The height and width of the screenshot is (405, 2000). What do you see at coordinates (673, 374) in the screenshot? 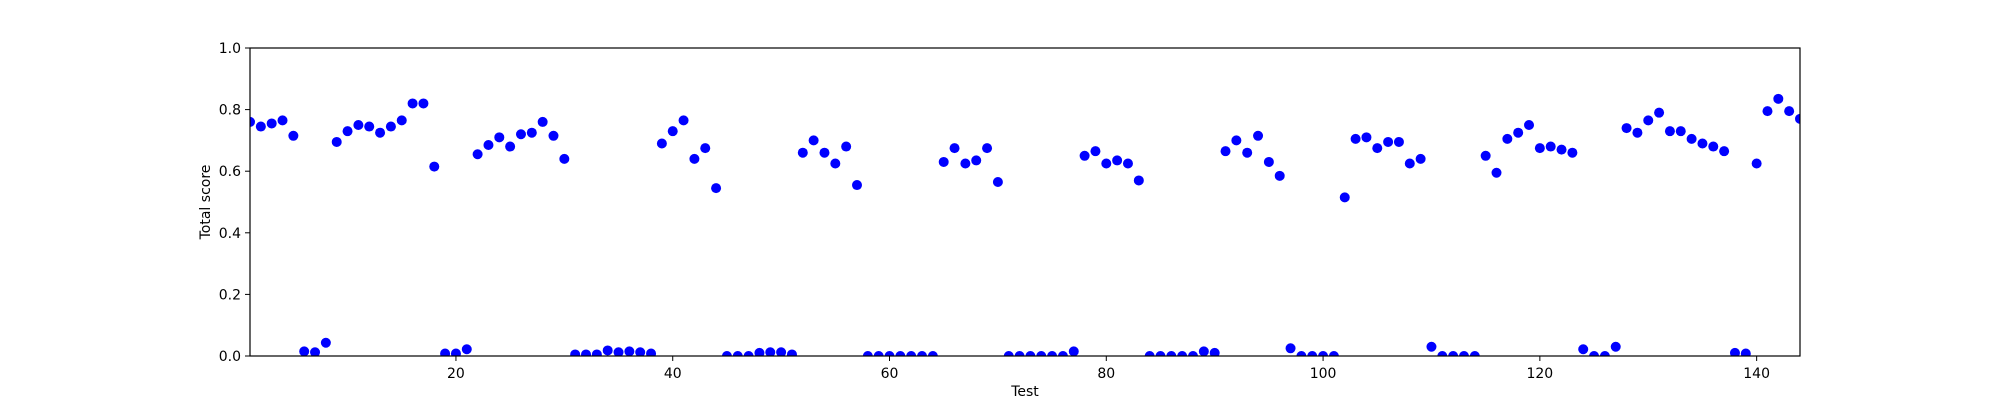
I see `x-tick-label: 40` at bounding box center [673, 374].